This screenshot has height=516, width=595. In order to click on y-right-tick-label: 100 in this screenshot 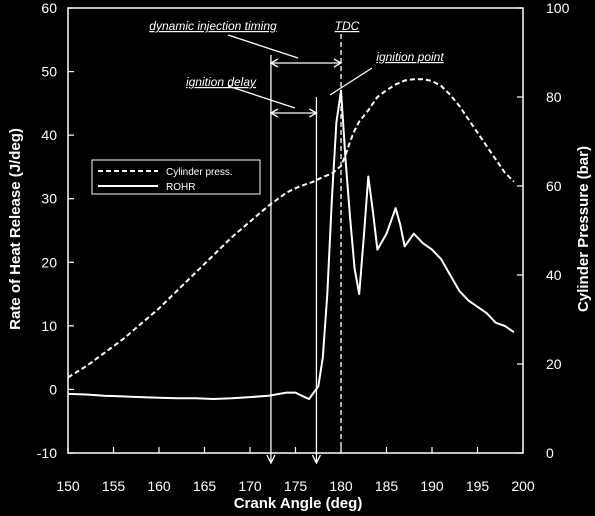, I will do `click(558, 8)`.